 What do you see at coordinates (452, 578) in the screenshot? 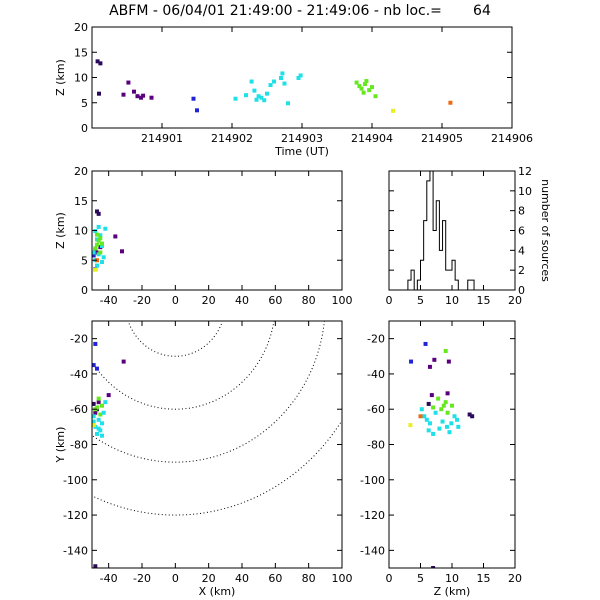
I see `x-tick-label: 10` at bounding box center [452, 578].